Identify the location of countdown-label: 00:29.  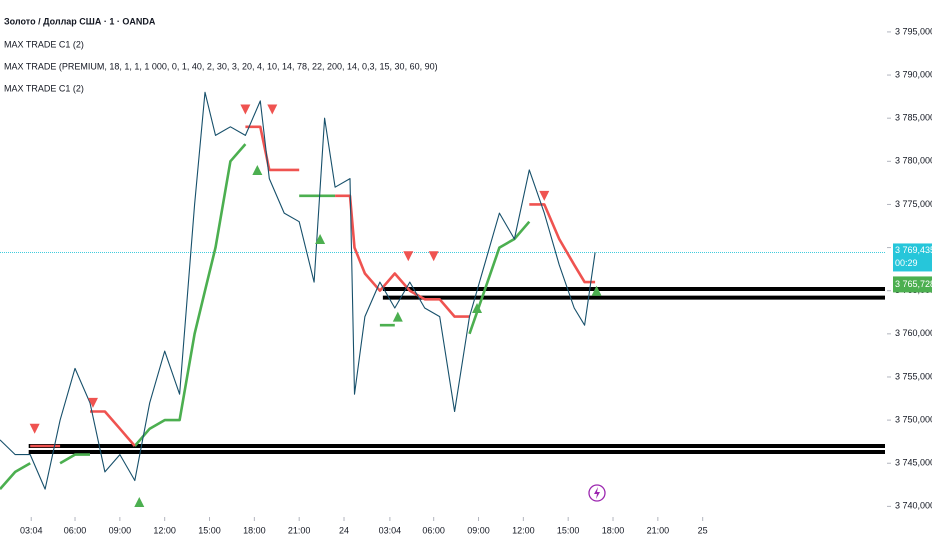
(906, 263).